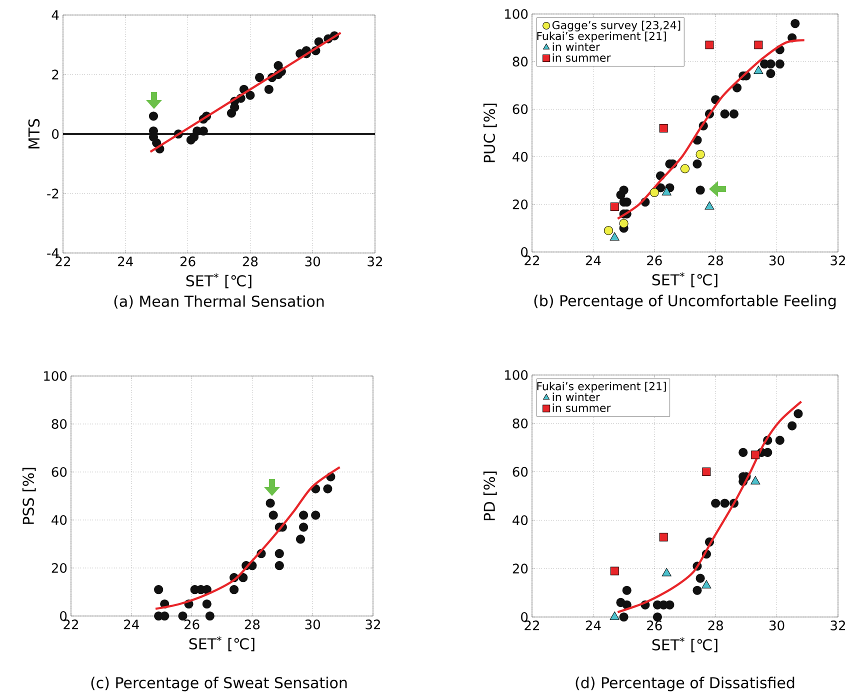 The width and height of the screenshot is (863, 697). I want to click on text: (b) Percentage of Uncomfortable Feeling, so click(685, 302).